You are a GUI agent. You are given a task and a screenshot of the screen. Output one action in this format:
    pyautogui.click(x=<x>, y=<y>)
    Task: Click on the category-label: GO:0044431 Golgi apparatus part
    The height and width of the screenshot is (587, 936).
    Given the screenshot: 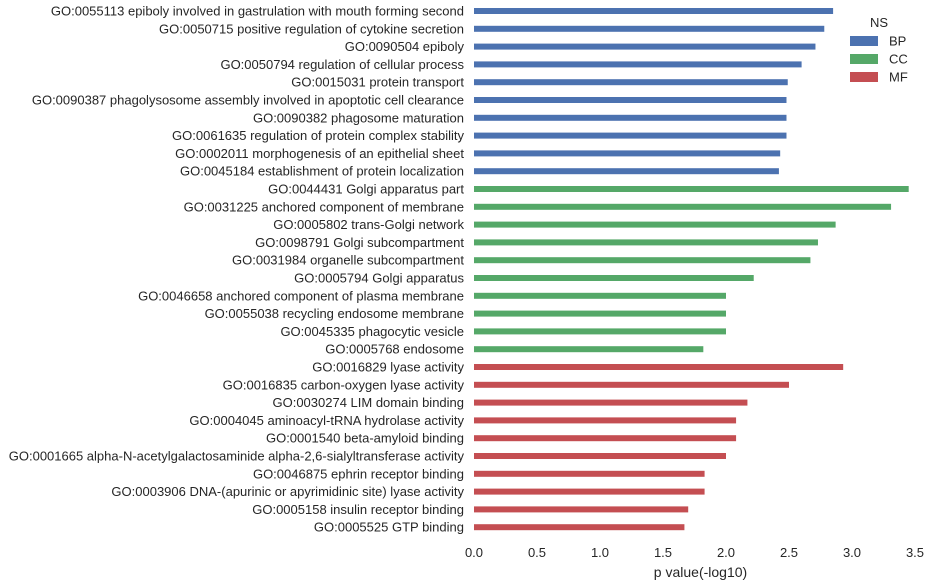 What is the action you would take?
    pyautogui.click(x=366, y=189)
    